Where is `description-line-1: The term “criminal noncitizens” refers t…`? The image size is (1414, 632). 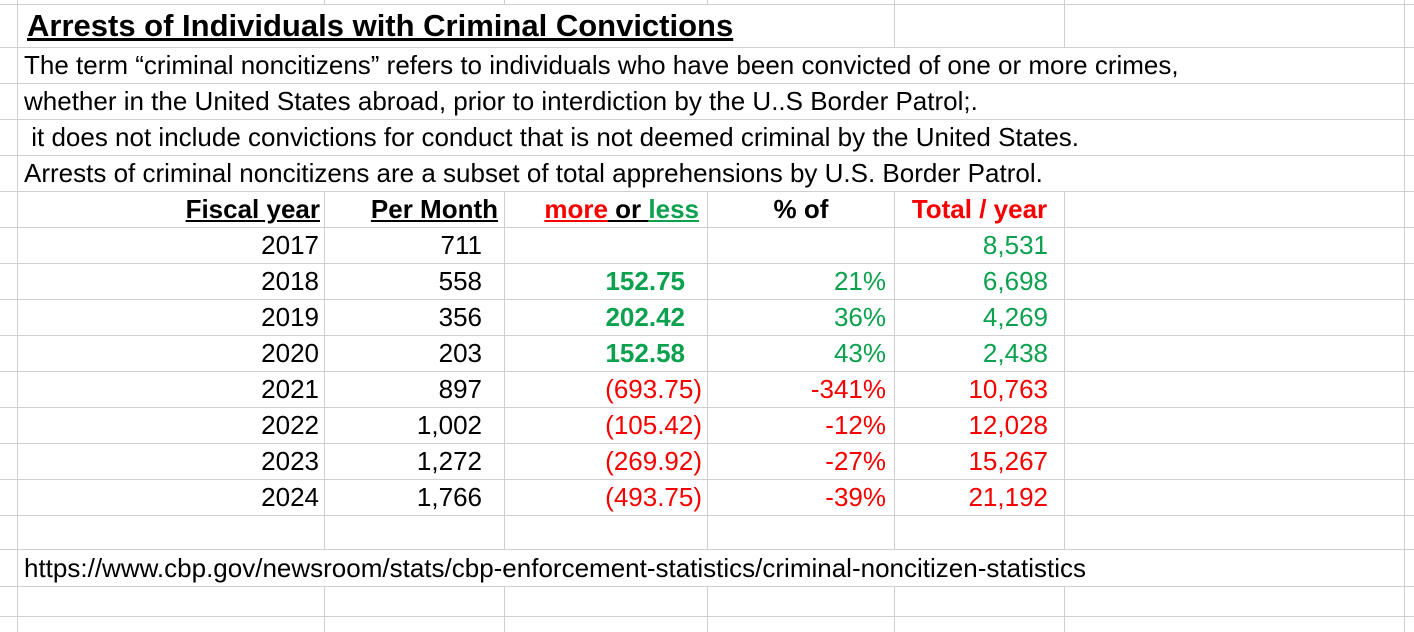
description-line-1: The term “criminal noncitizens” refers t… is located at coordinates (711, 65).